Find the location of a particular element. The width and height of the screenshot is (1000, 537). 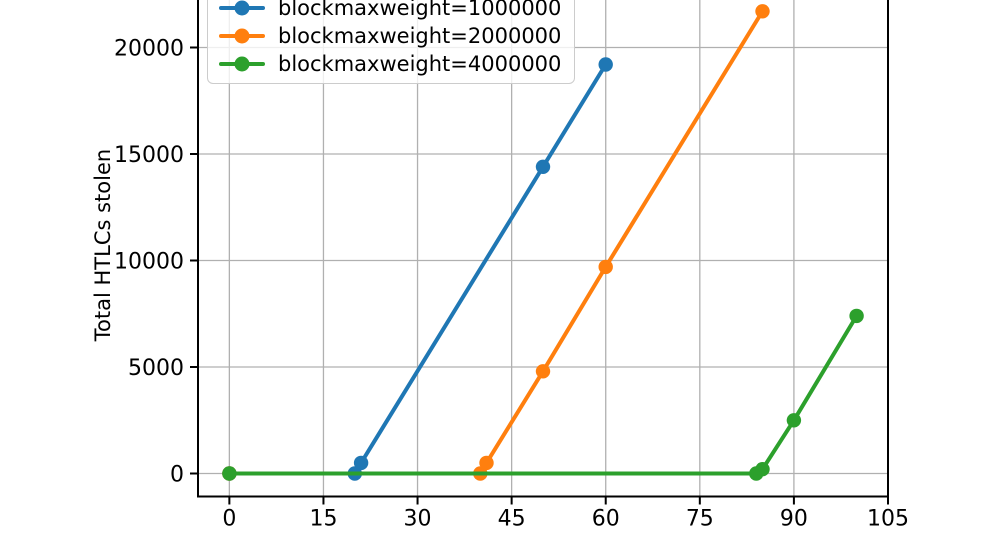

legend-entry: blockmaxweight=2000000 is located at coordinates (390, 36).